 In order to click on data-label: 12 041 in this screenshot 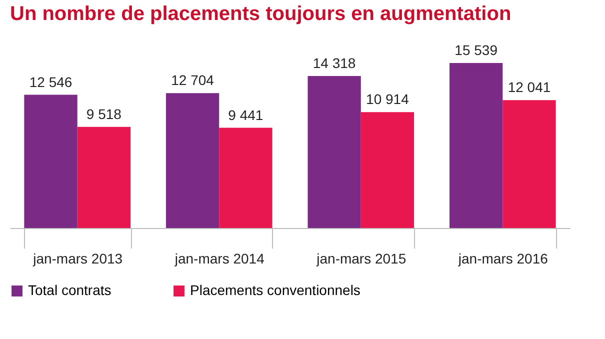, I will do `click(529, 87)`.